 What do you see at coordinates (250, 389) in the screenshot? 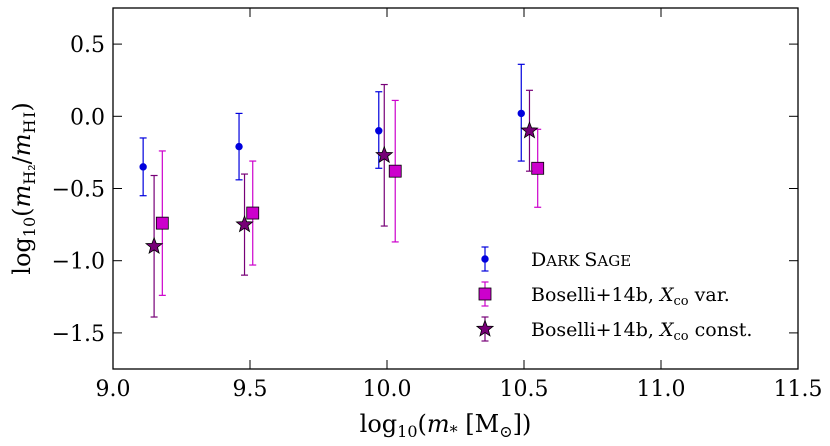
I see `x-tick-label: 9.5` at bounding box center [250, 389].